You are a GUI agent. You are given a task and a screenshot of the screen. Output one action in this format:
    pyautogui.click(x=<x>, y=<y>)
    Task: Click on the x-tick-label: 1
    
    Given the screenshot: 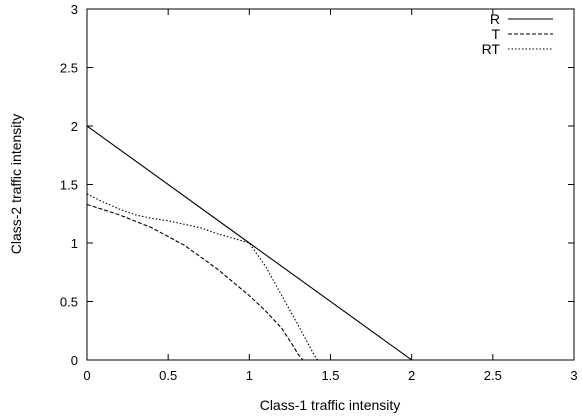 What is the action you would take?
    pyautogui.click(x=249, y=375)
    